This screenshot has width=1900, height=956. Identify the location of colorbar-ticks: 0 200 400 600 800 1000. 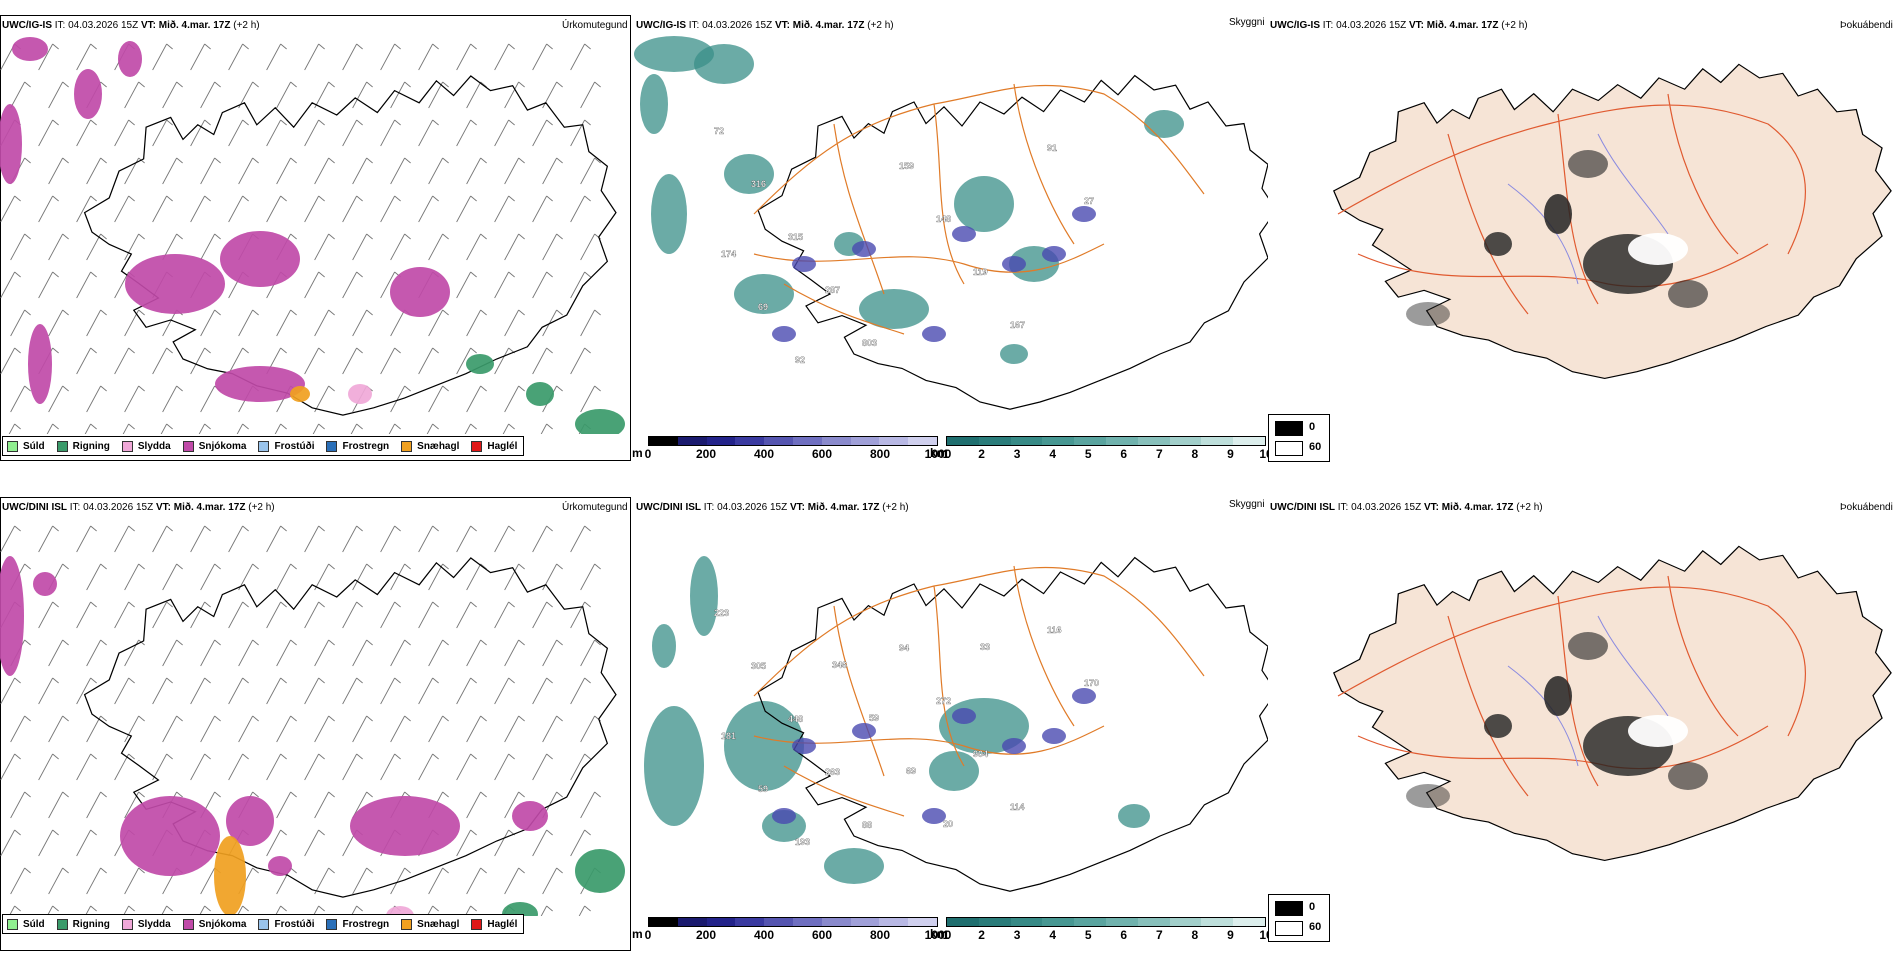
(798, 934).